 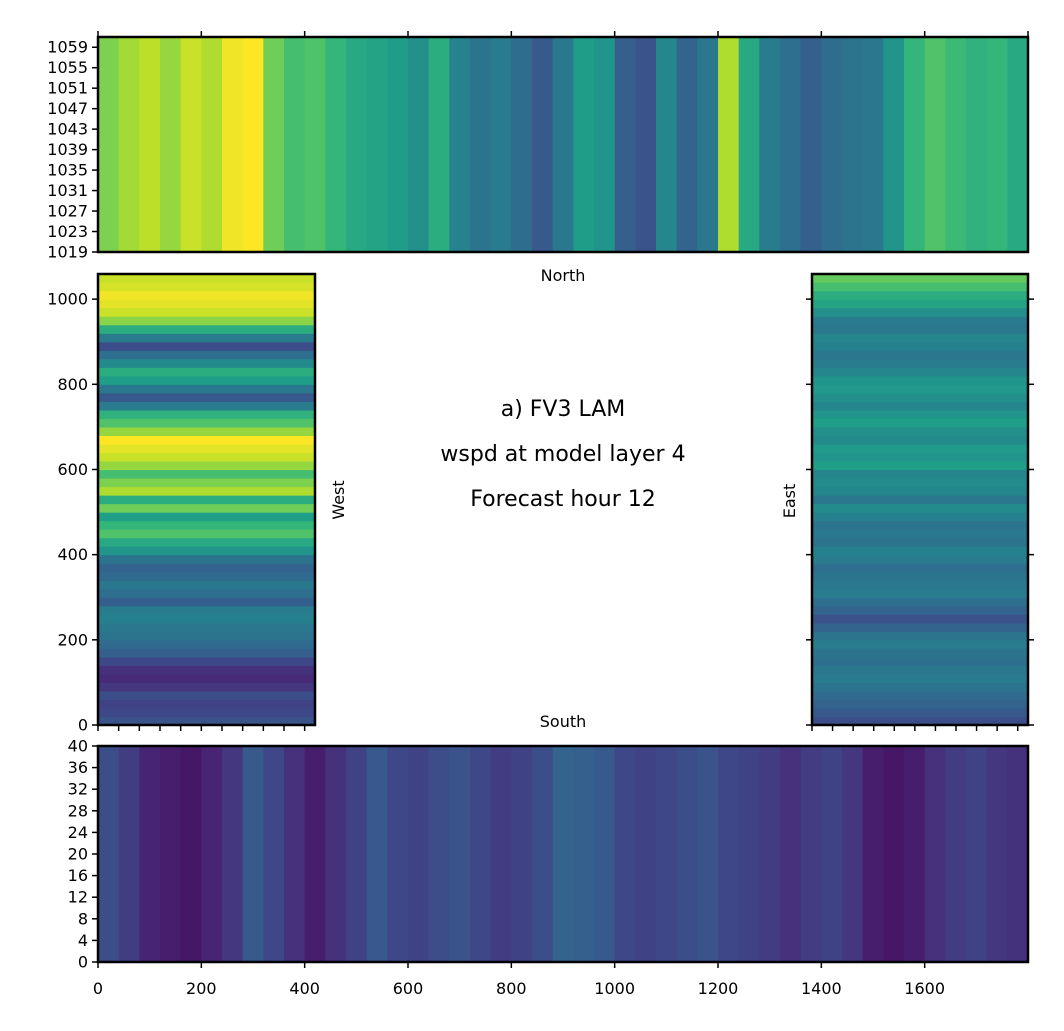 What do you see at coordinates (83, 940) in the screenshot?
I see `south-y-tick-label: 4` at bounding box center [83, 940].